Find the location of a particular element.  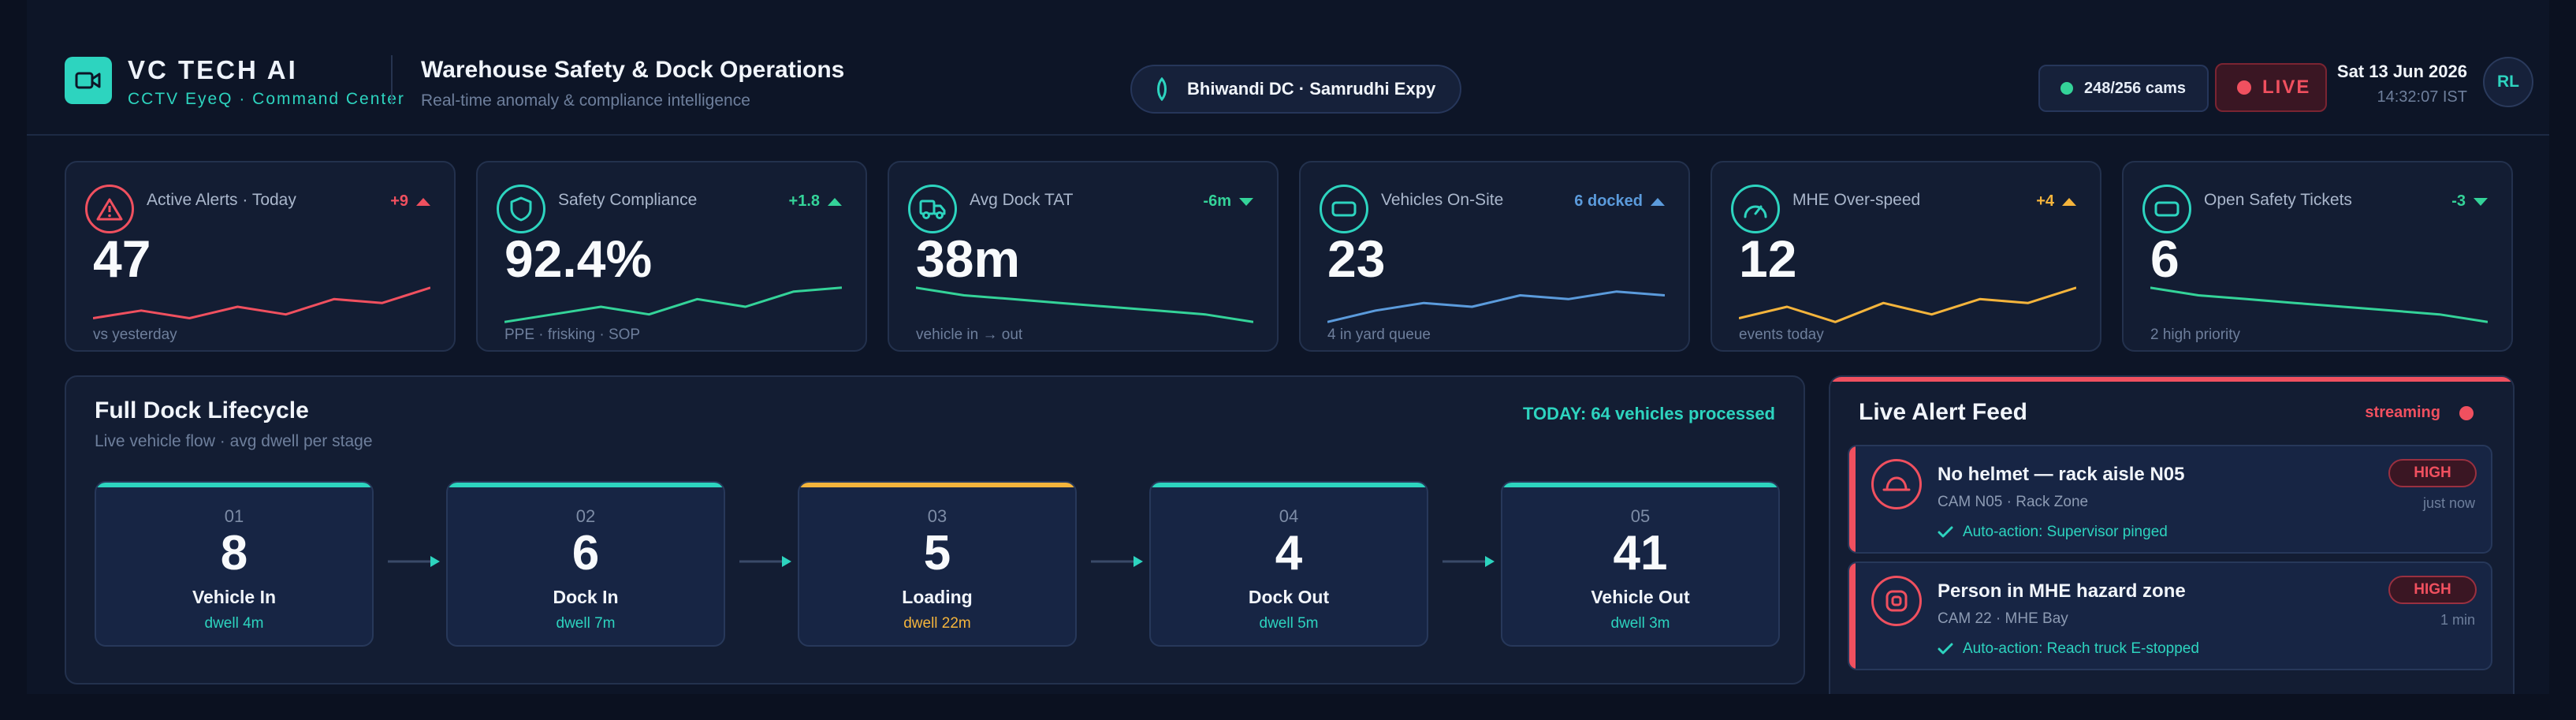

user-avatar: RL is located at coordinates (2508, 82).